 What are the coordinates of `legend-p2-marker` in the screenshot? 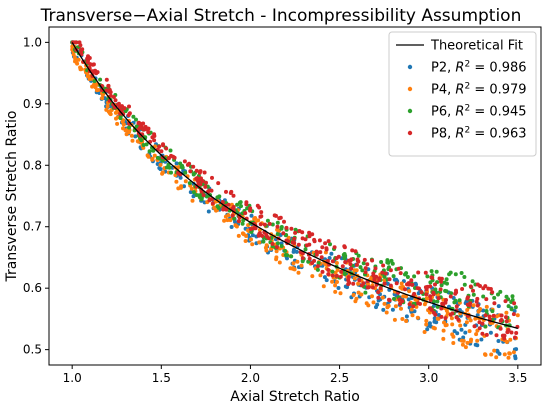 It's located at (410, 67).